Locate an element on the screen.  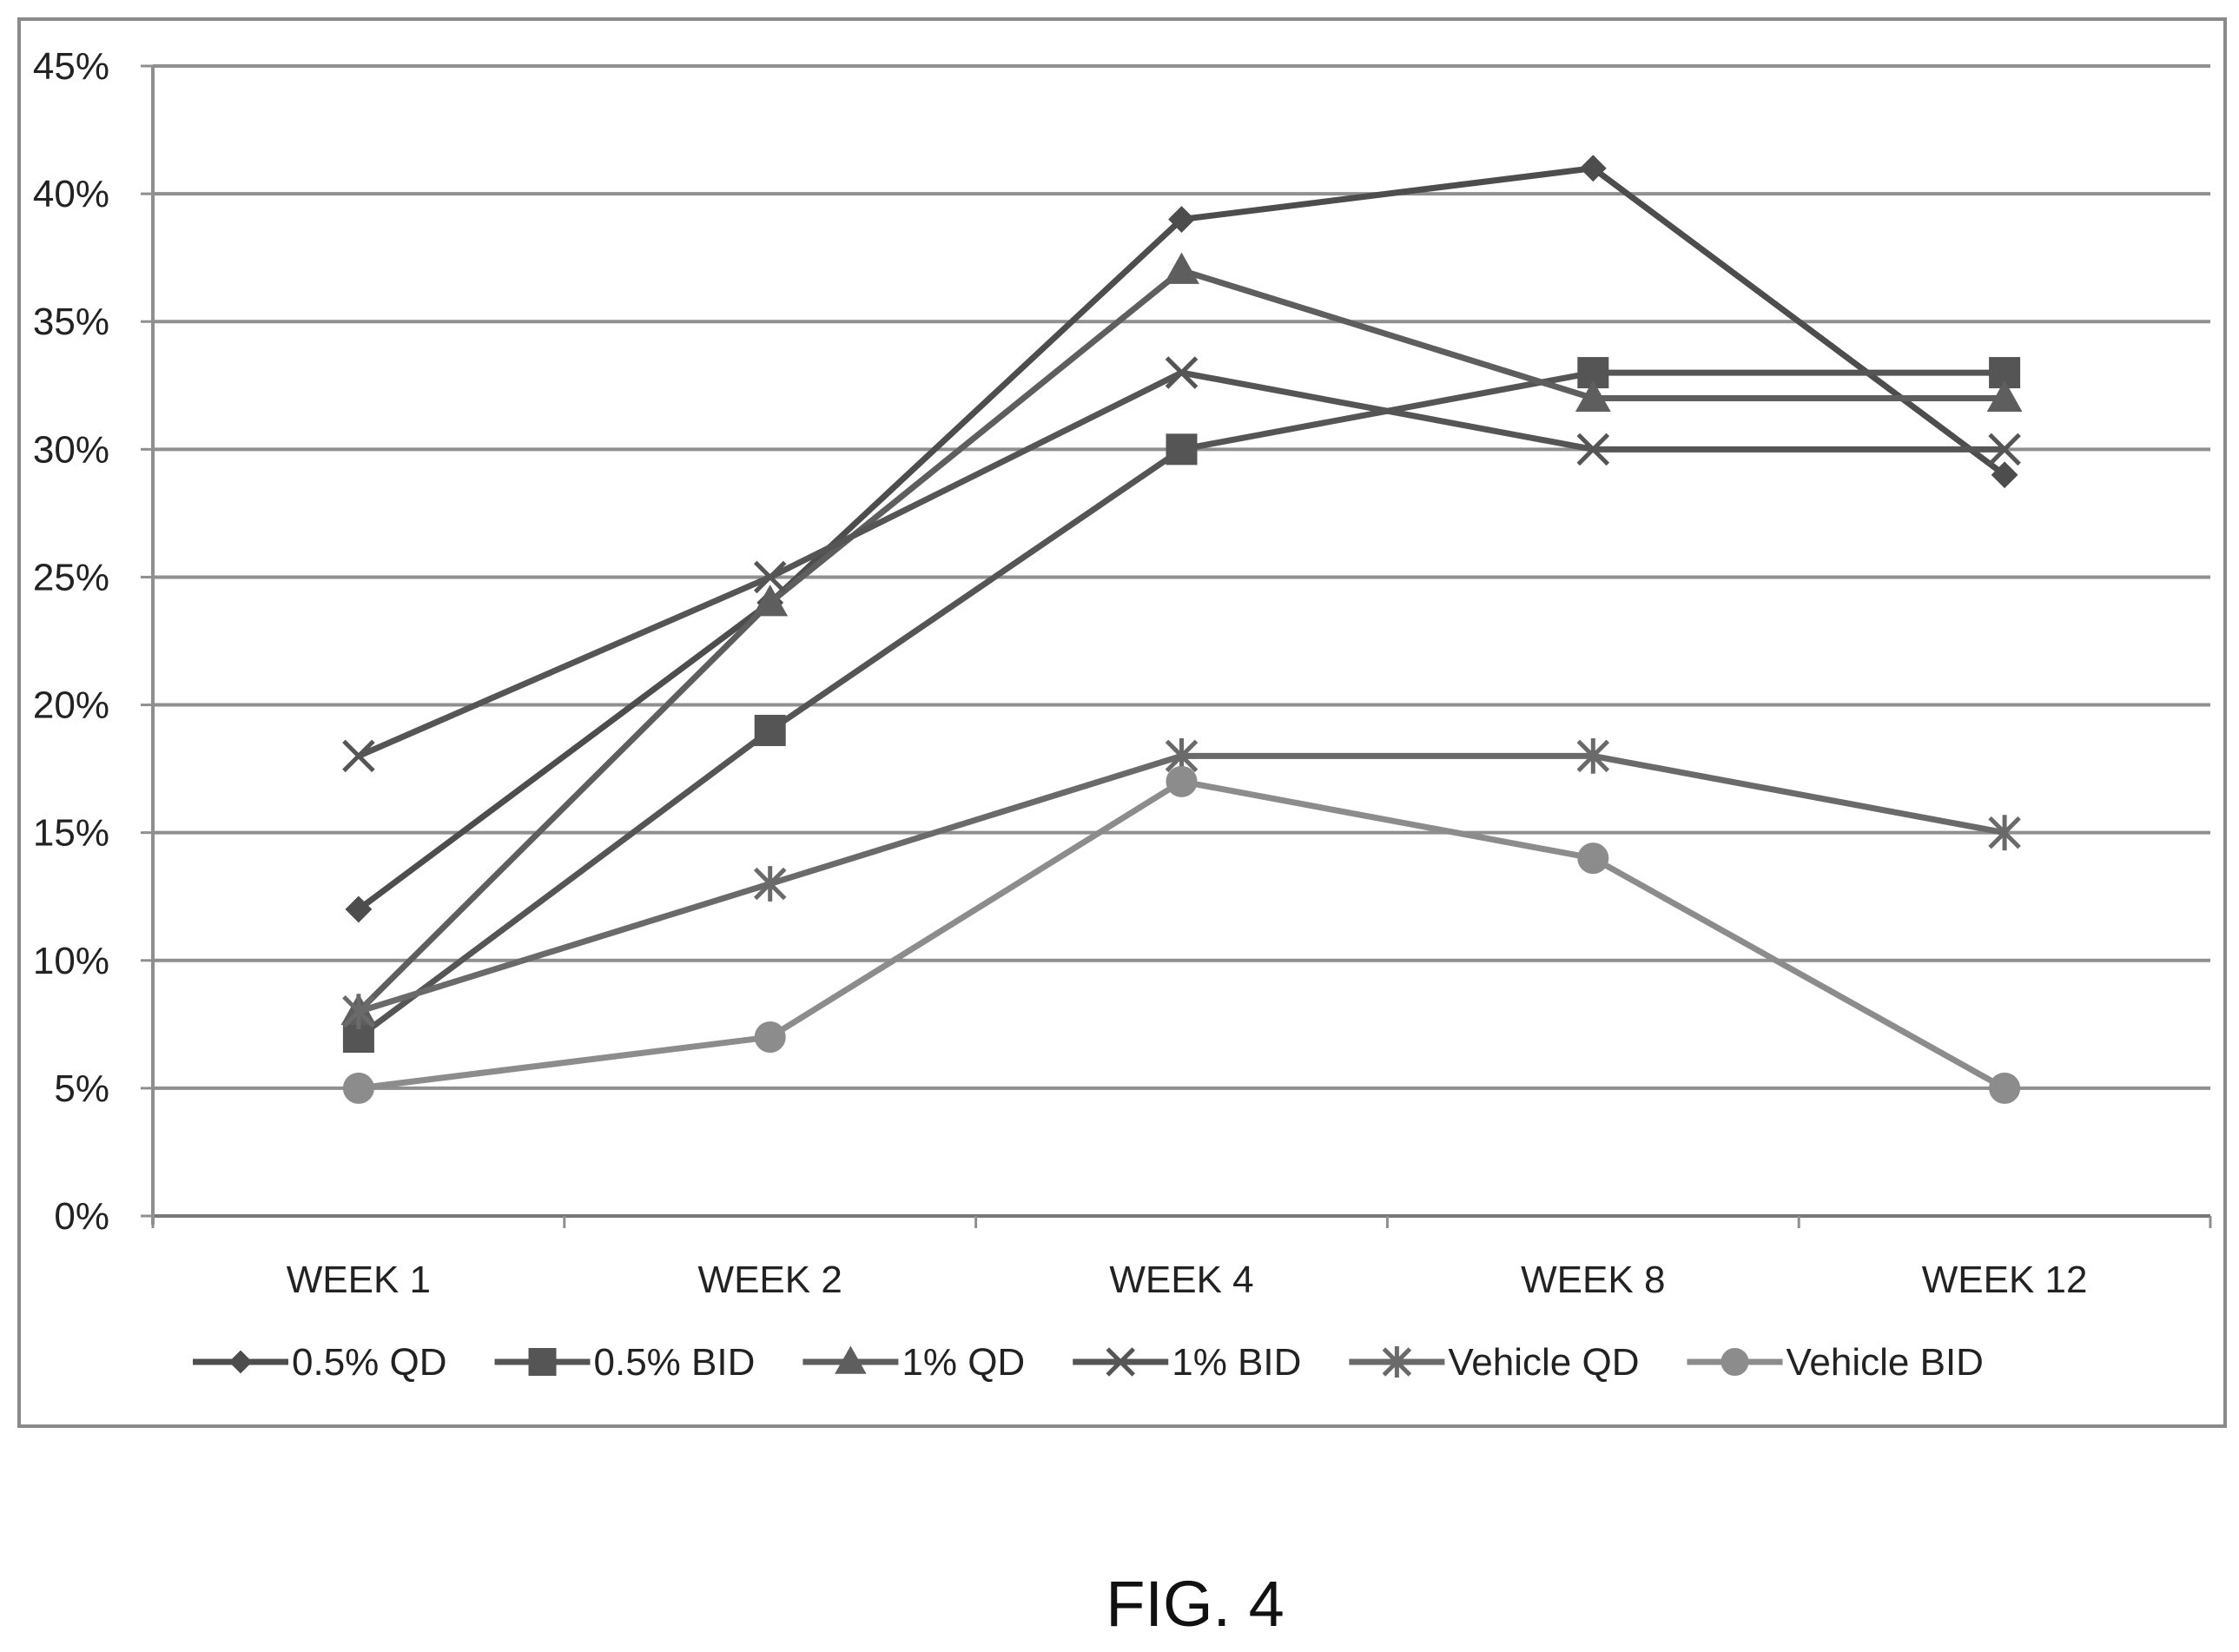
legend-label: 1% QD is located at coordinates (964, 1362).